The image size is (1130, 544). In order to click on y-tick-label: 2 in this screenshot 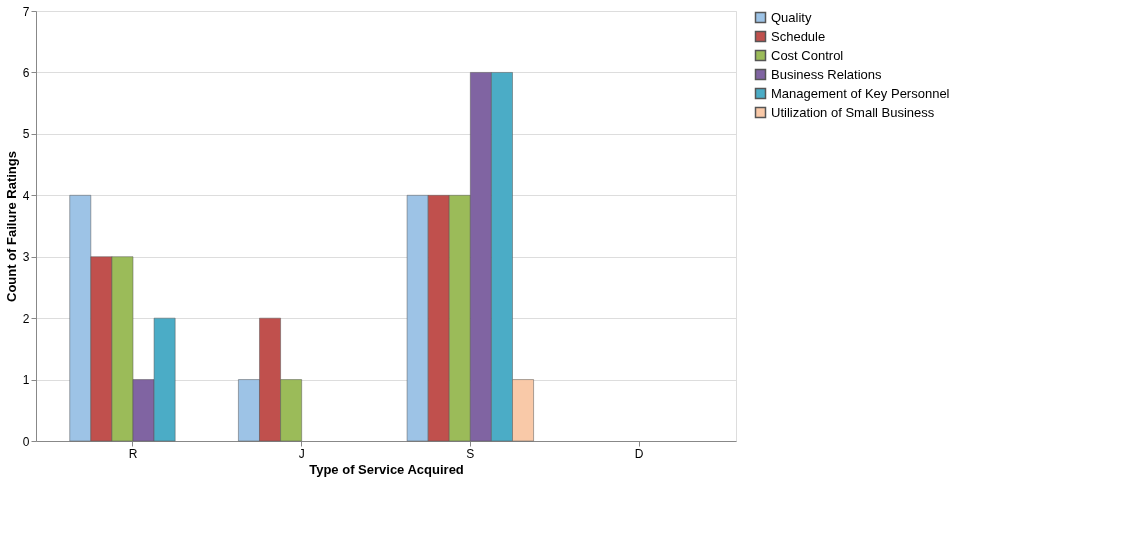, I will do `click(26, 318)`.